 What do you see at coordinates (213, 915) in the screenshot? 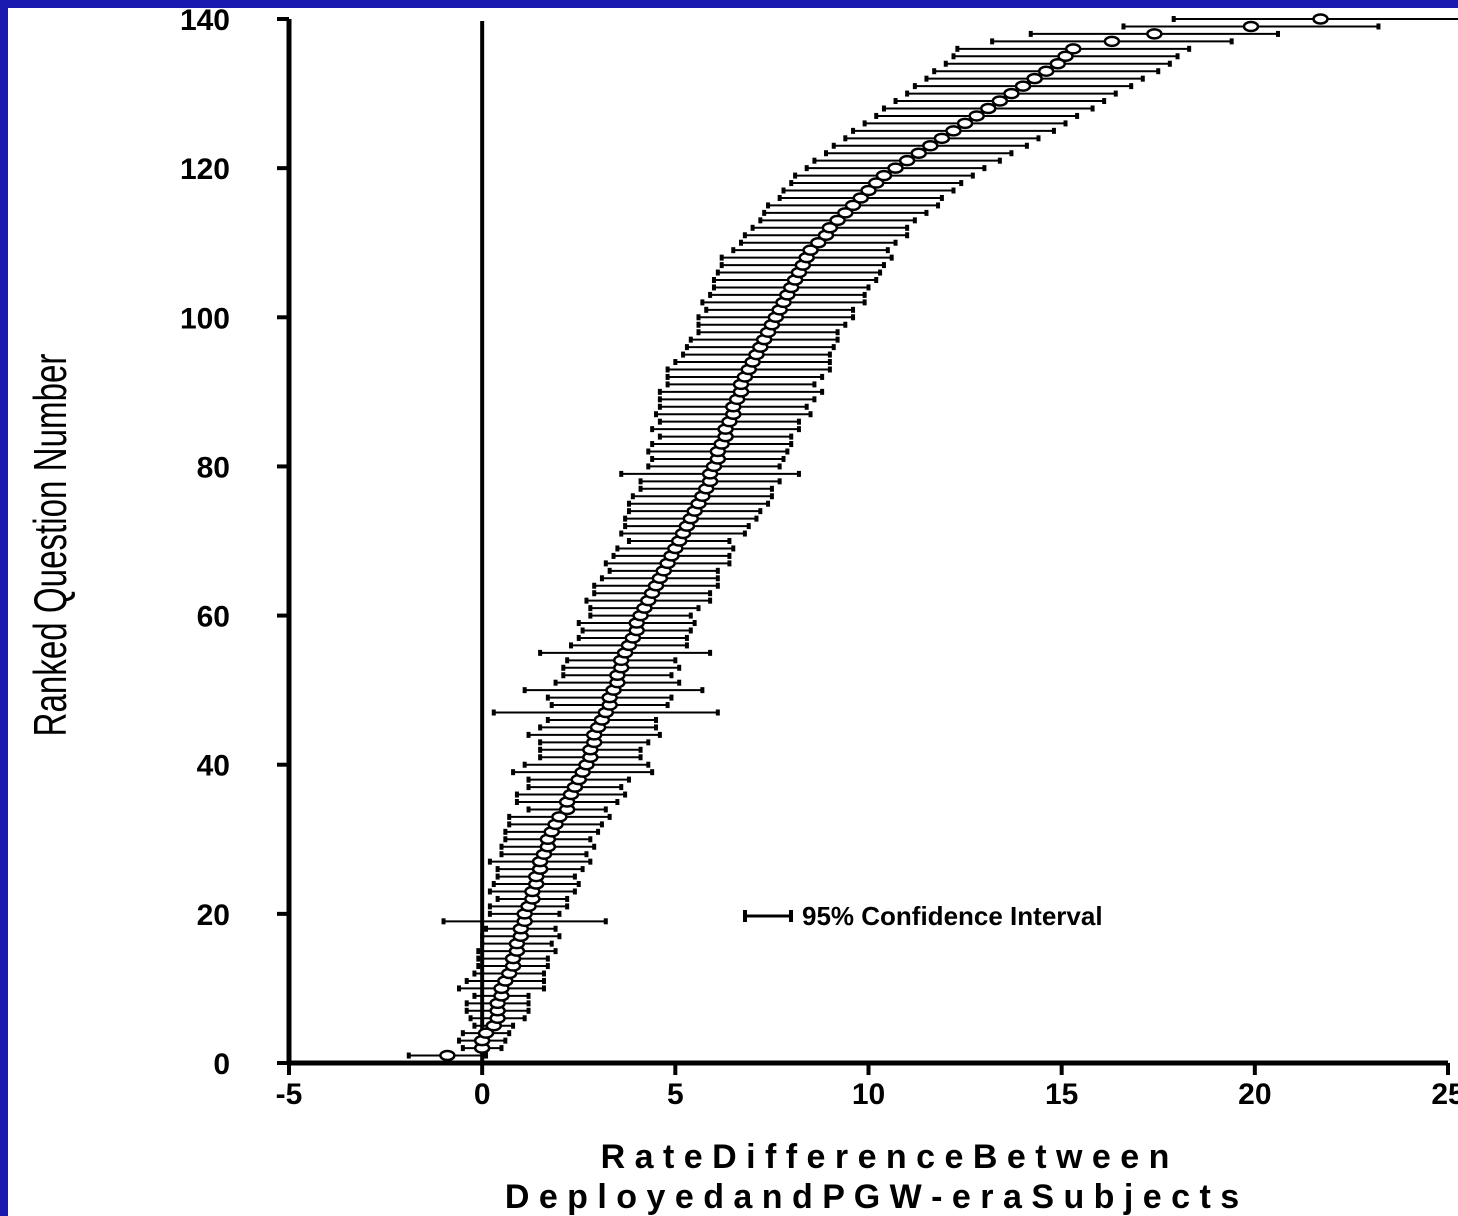
I see `y-tick-label: 20` at bounding box center [213, 915].